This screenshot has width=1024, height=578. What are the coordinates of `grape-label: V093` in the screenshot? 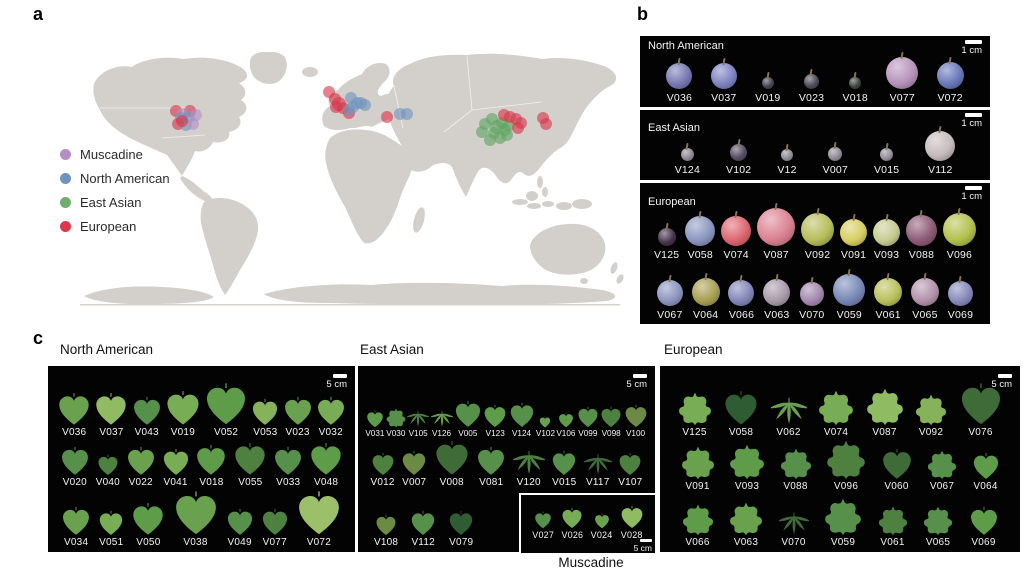 It's located at (886, 255).